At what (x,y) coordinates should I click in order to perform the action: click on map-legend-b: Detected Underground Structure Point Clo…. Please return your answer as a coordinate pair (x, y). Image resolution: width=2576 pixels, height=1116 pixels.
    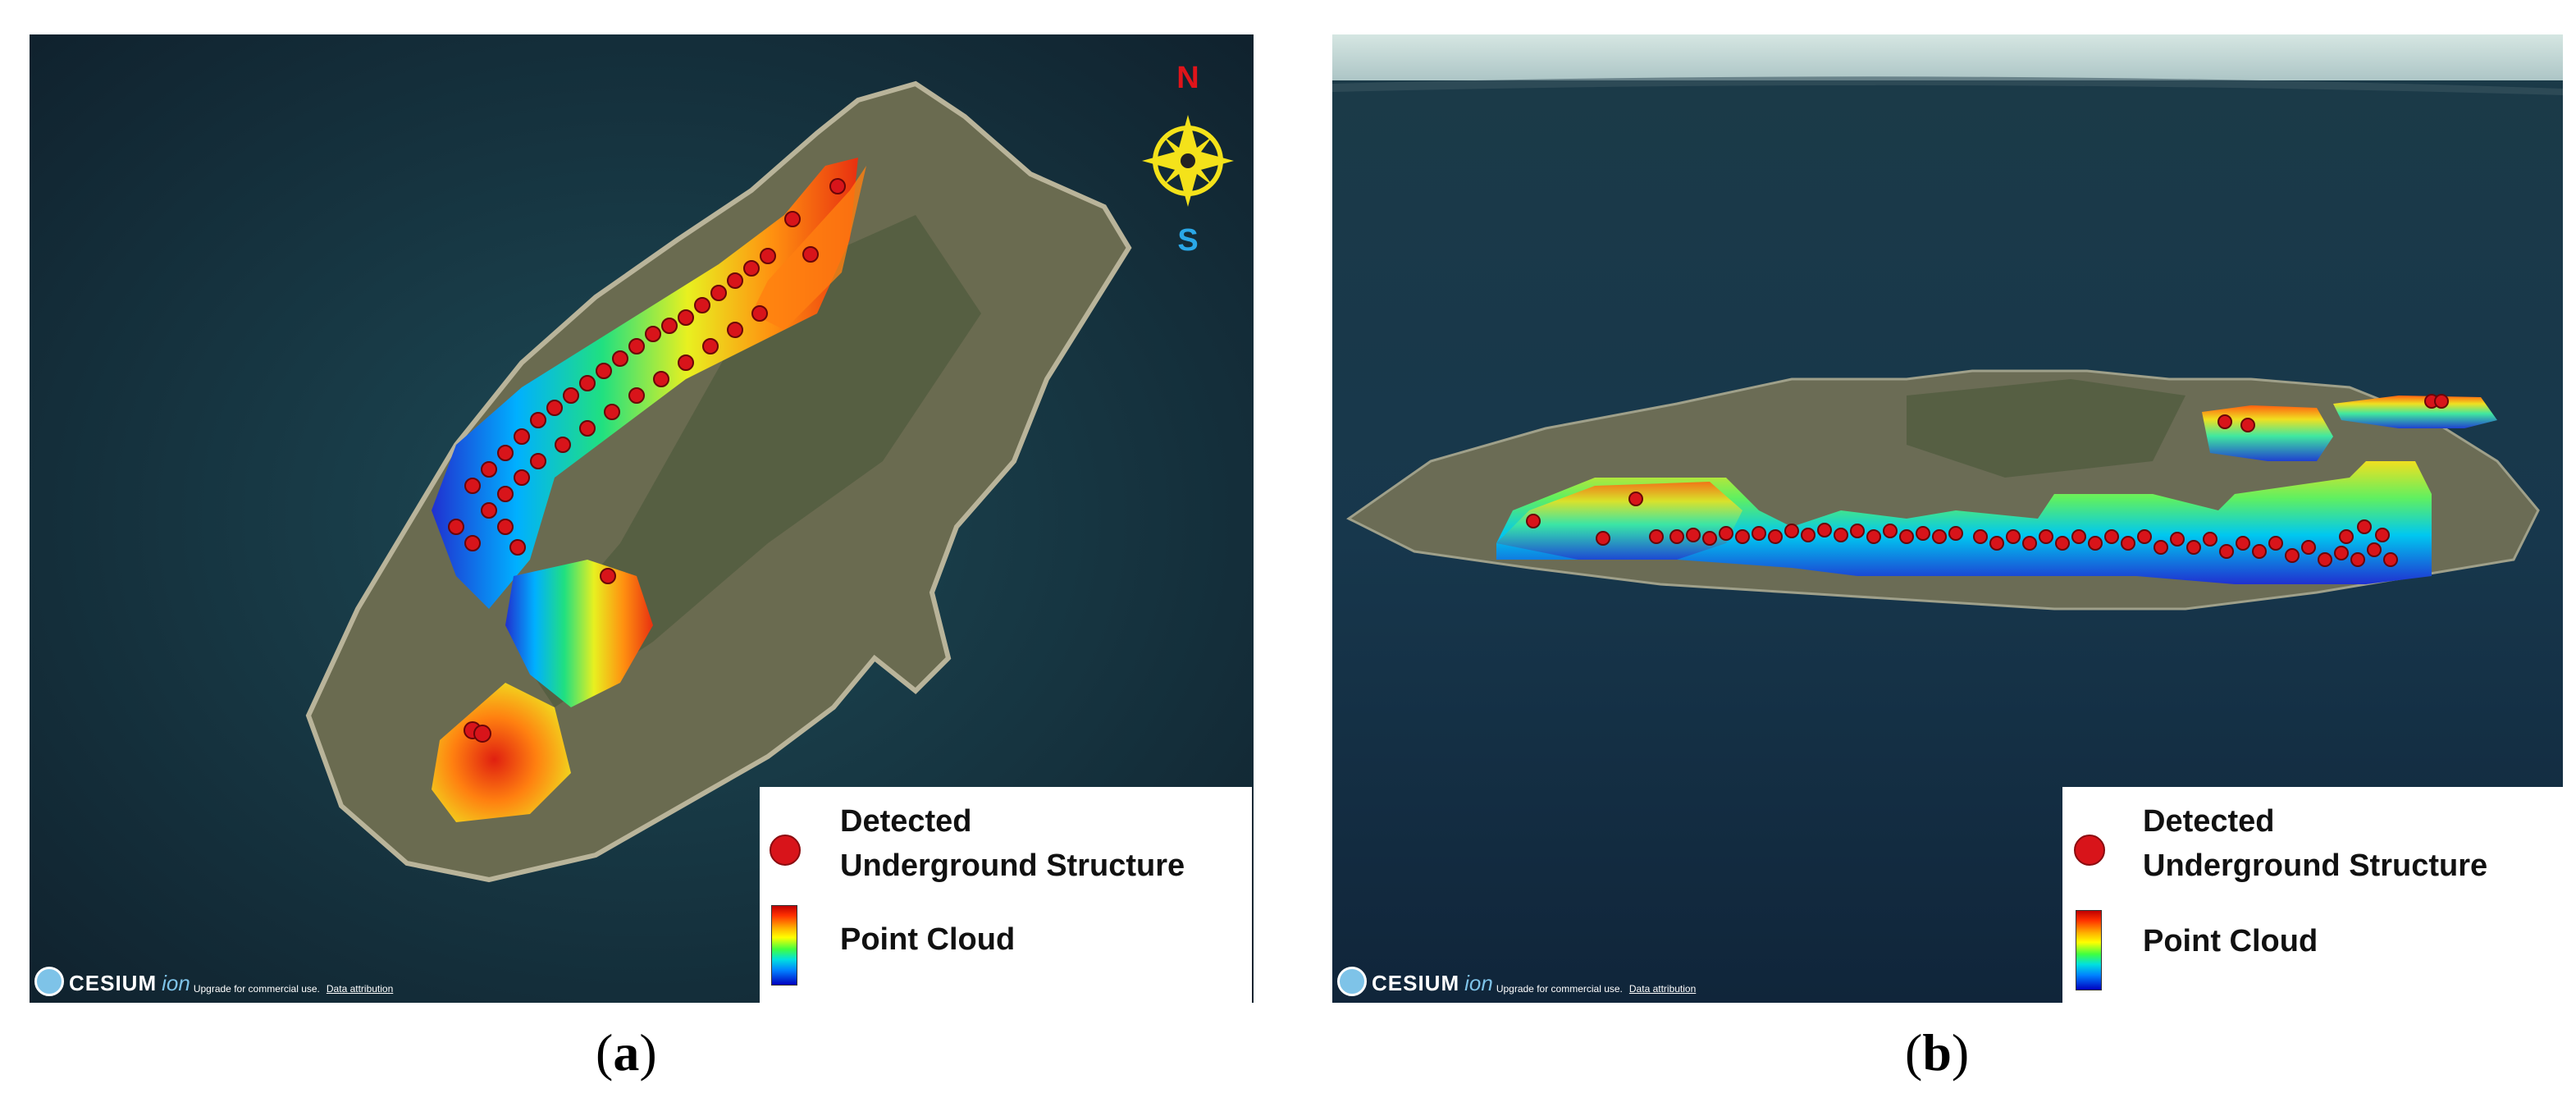
    Looking at the image, I should click on (2312, 895).